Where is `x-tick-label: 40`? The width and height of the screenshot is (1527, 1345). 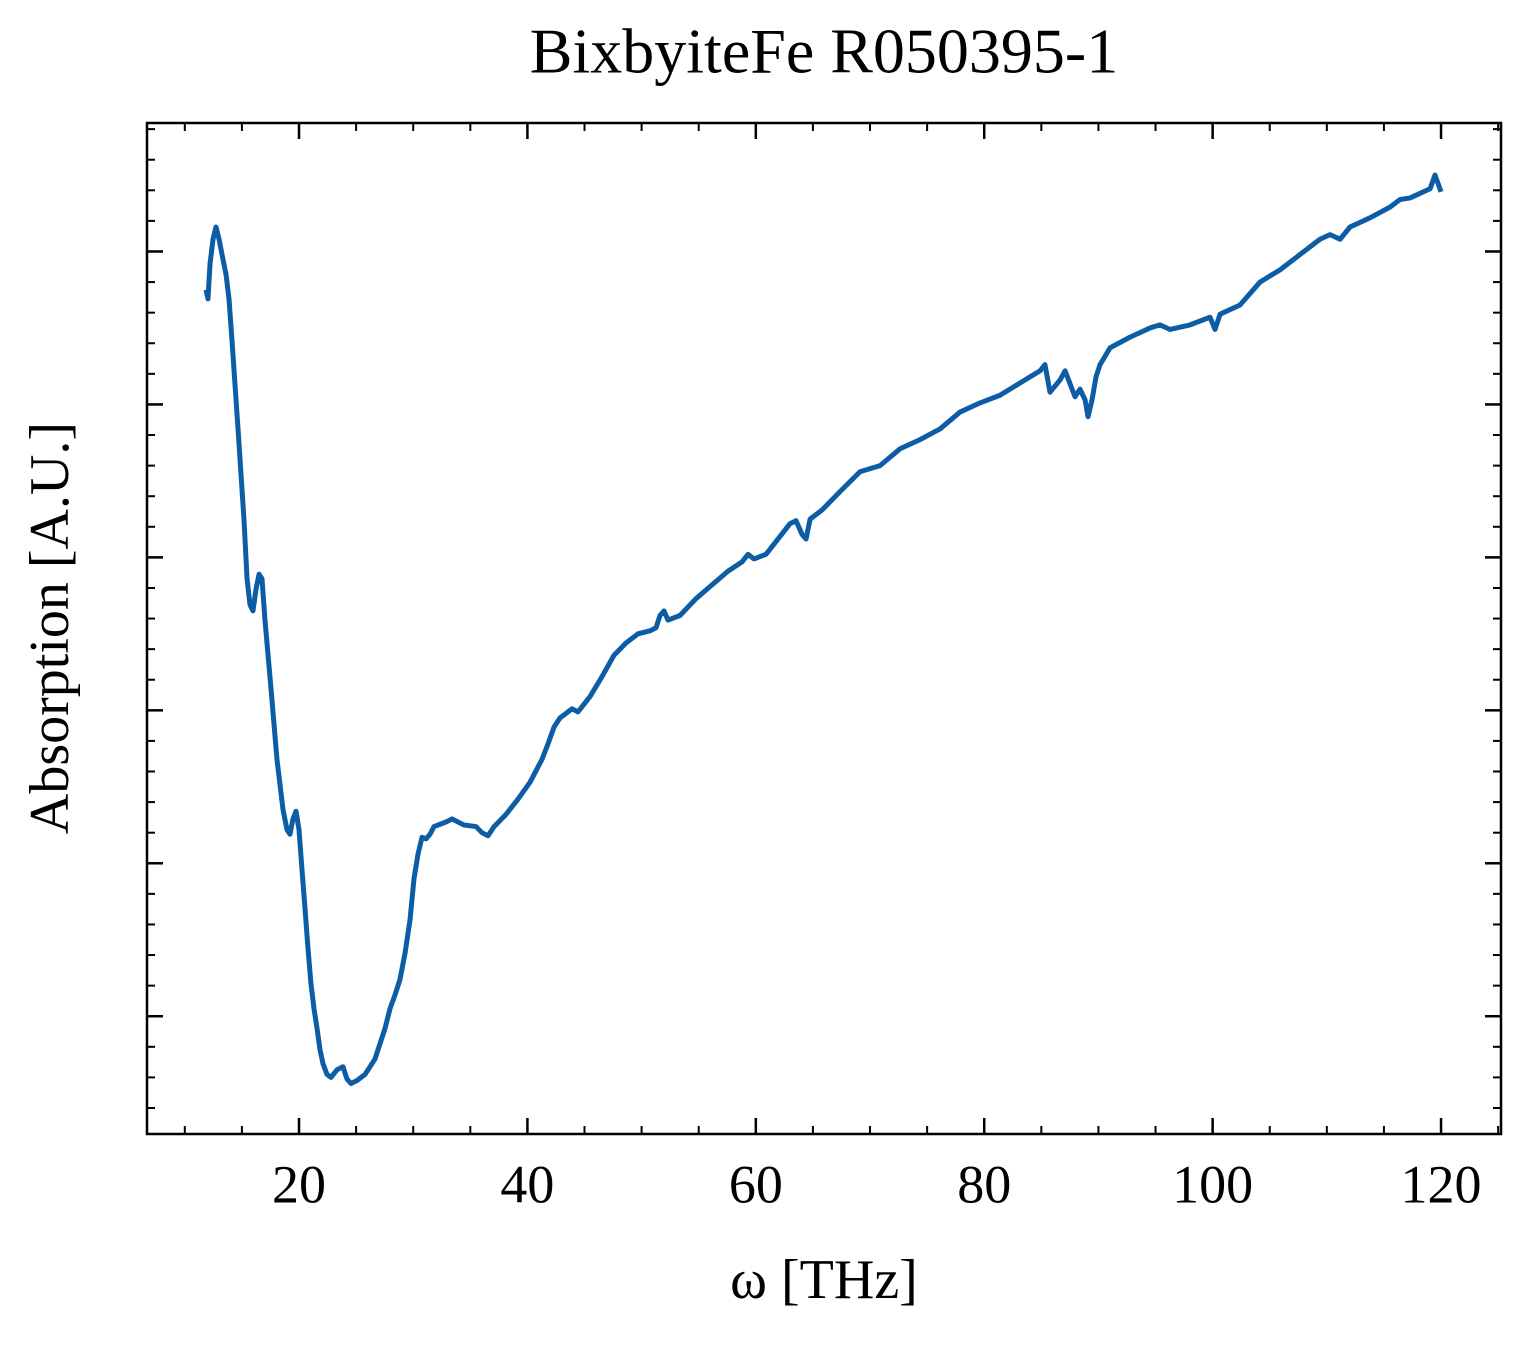 x-tick-label: 40 is located at coordinates (527, 1184).